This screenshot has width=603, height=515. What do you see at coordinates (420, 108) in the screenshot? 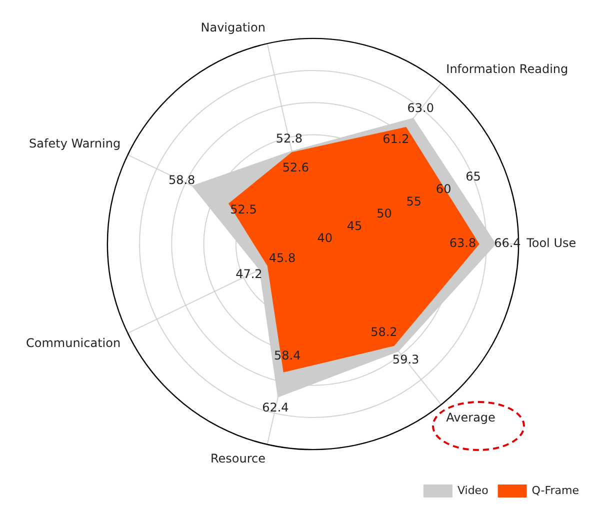
I see `data-label: 63.0` at bounding box center [420, 108].